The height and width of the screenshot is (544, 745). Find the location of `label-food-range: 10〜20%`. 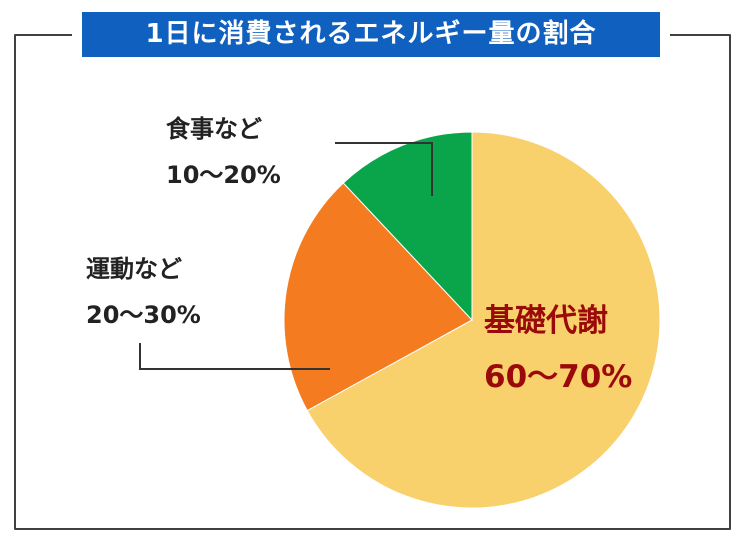

label-food-range: 10〜20% is located at coordinates (223, 175).